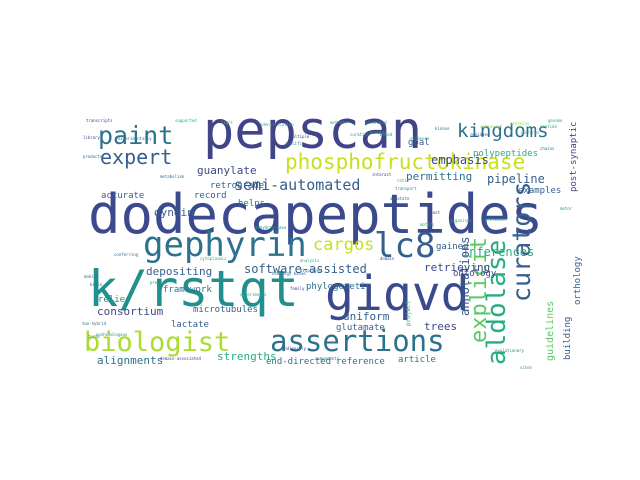  Describe the element at coordinates (419, 143) in the screenshot. I see `word-goal: goal` at that location.